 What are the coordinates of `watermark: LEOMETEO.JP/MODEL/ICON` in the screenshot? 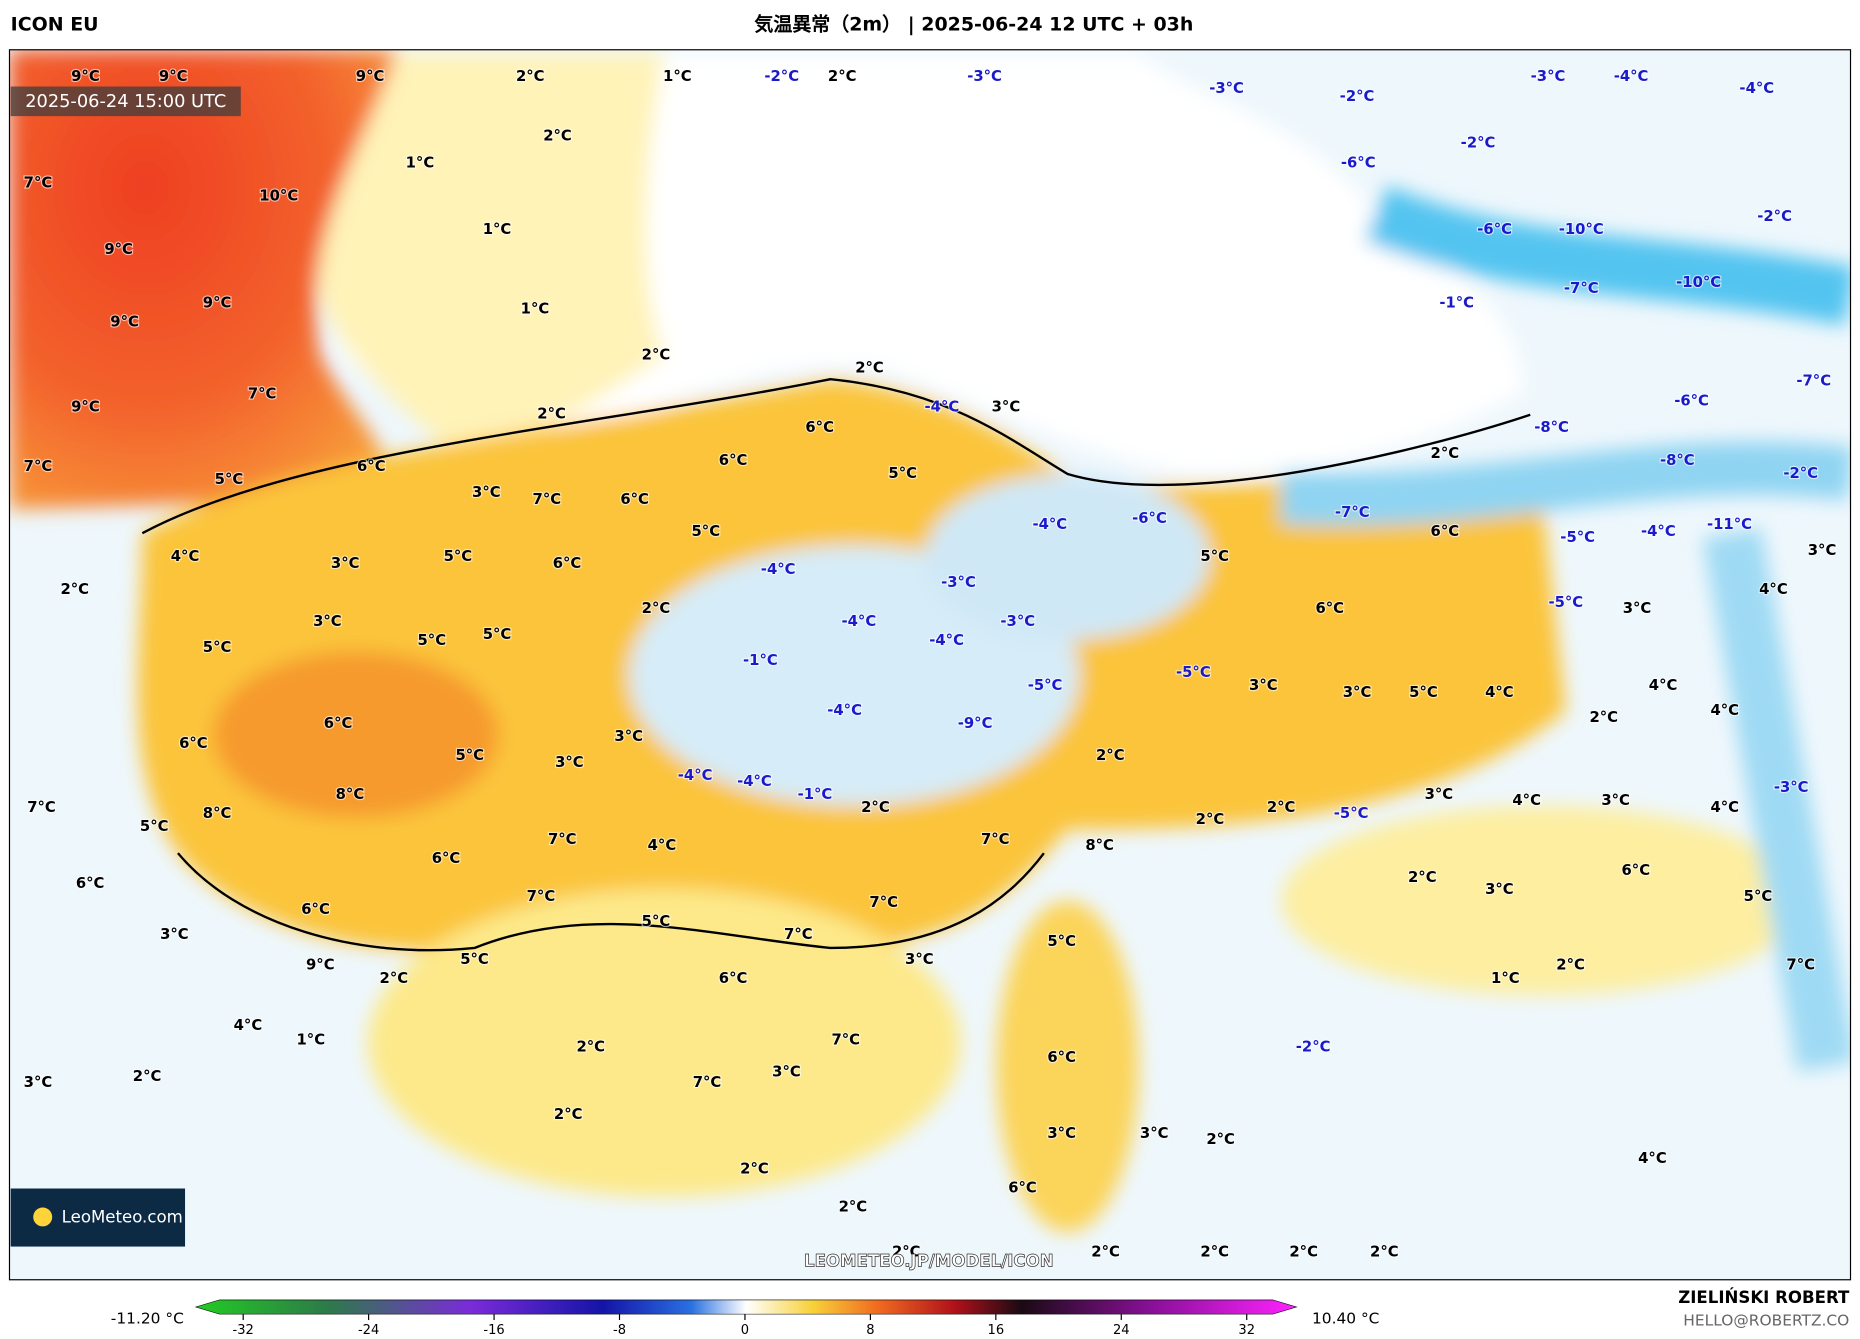 It's located at (929, 1260).